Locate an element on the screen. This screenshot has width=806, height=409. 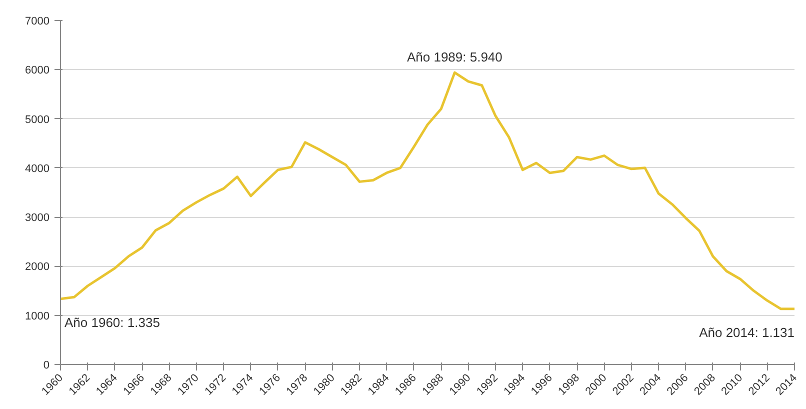
annotation: Año 2014: 1.131 is located at coordinates (747, 332).